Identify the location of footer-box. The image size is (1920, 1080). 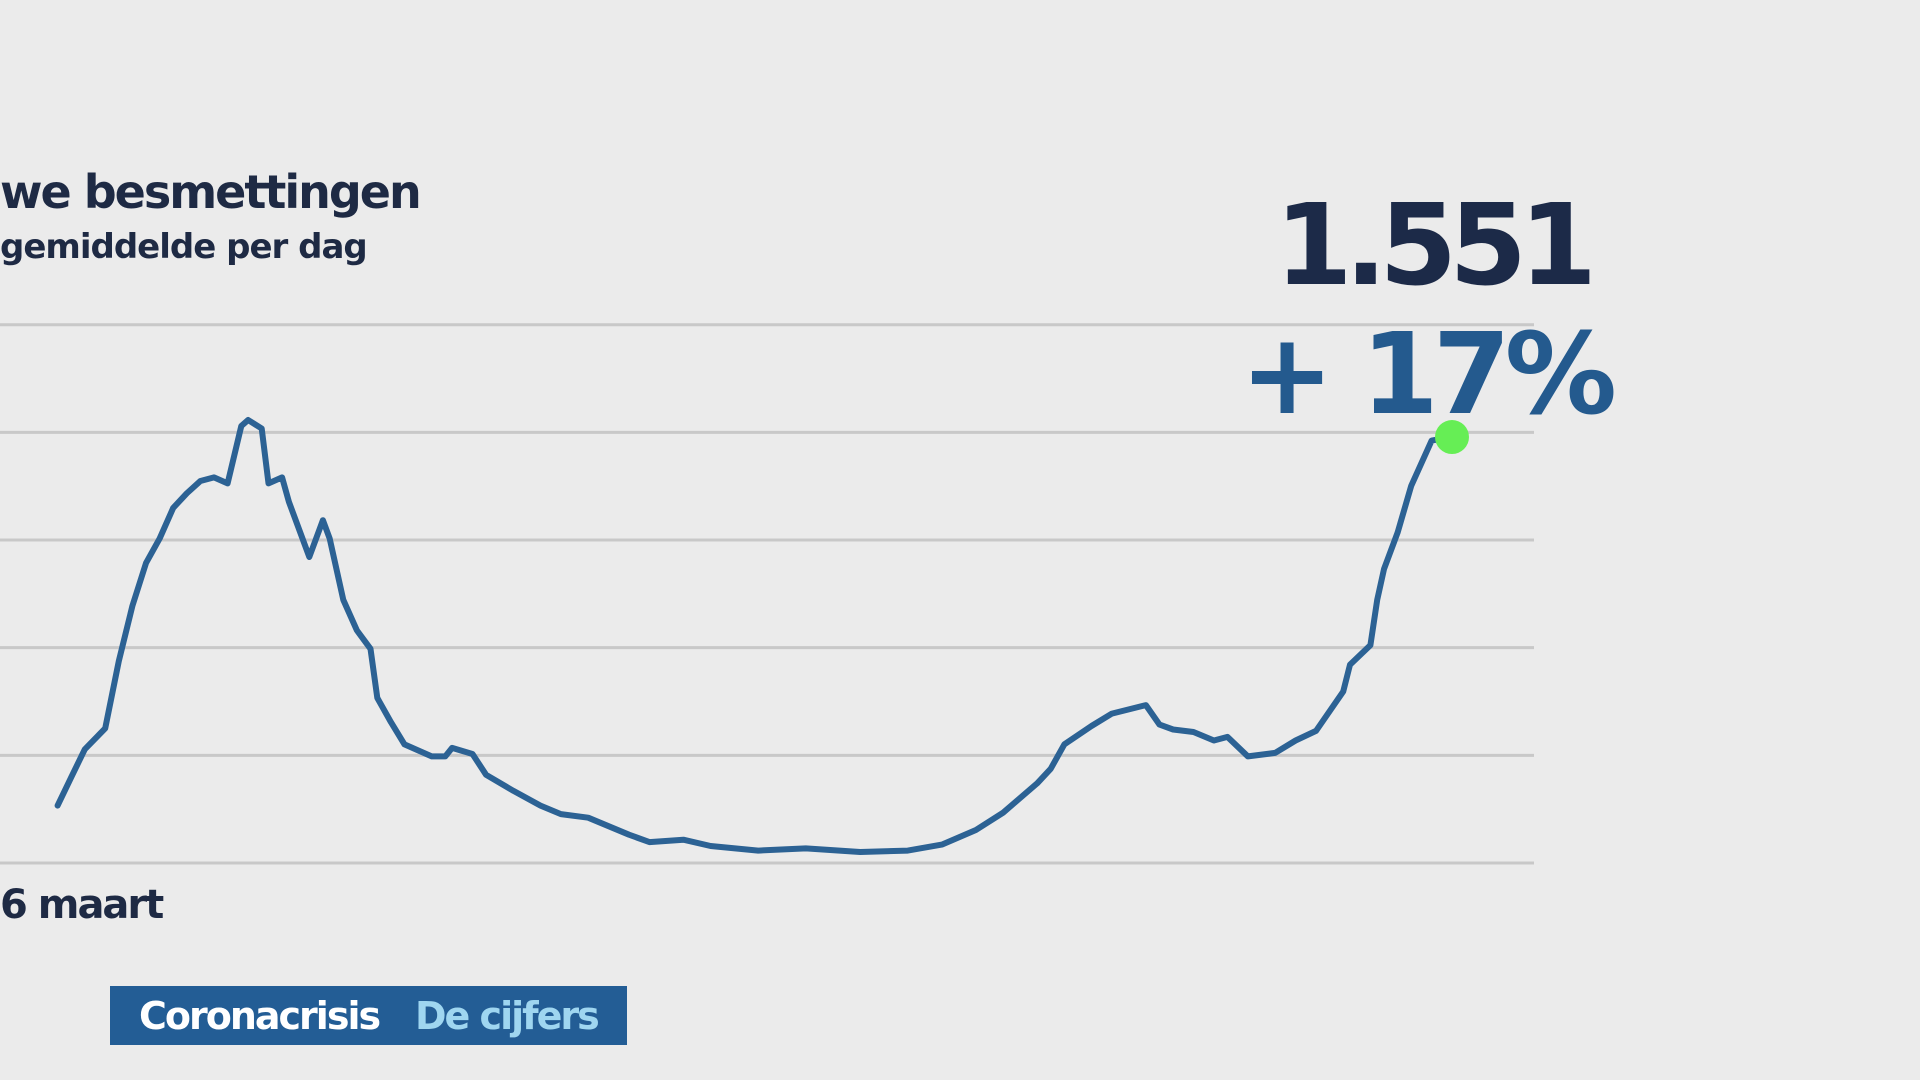
(368, 1015).